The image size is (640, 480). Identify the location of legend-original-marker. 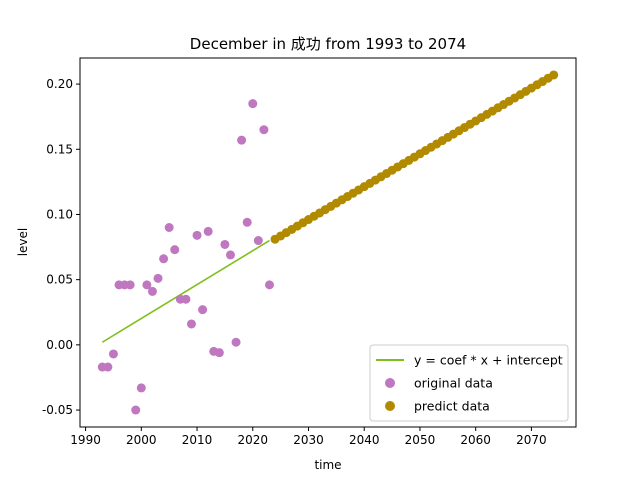
(390, 383).